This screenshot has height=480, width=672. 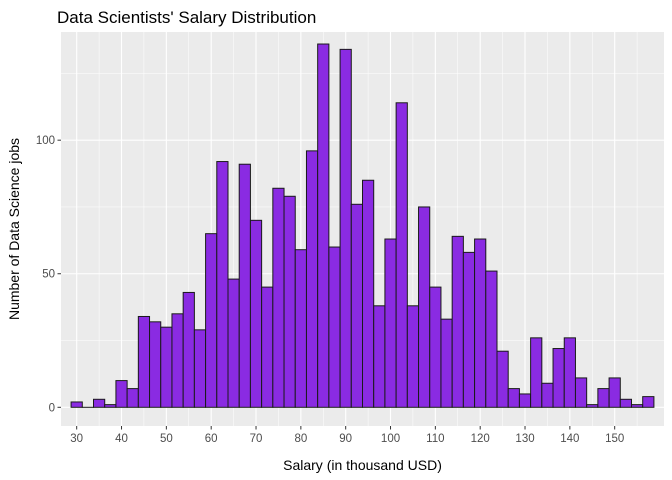 I want to click on x-tick-label: 80, so click(x=300, y=439).